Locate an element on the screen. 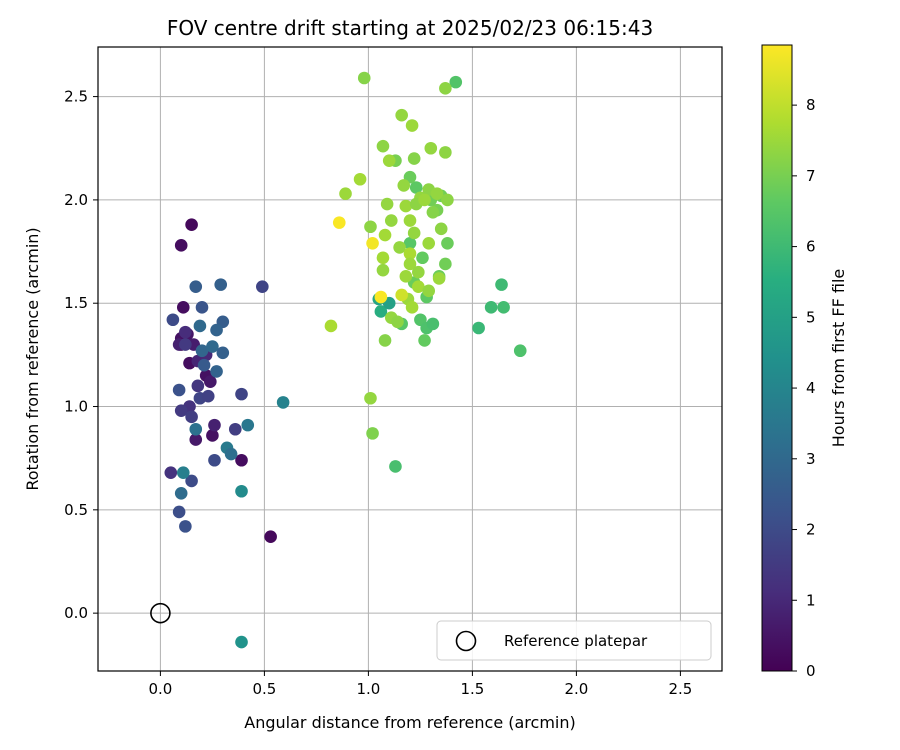  legend-label: Reference platepar is located at coordinates (576, 641).